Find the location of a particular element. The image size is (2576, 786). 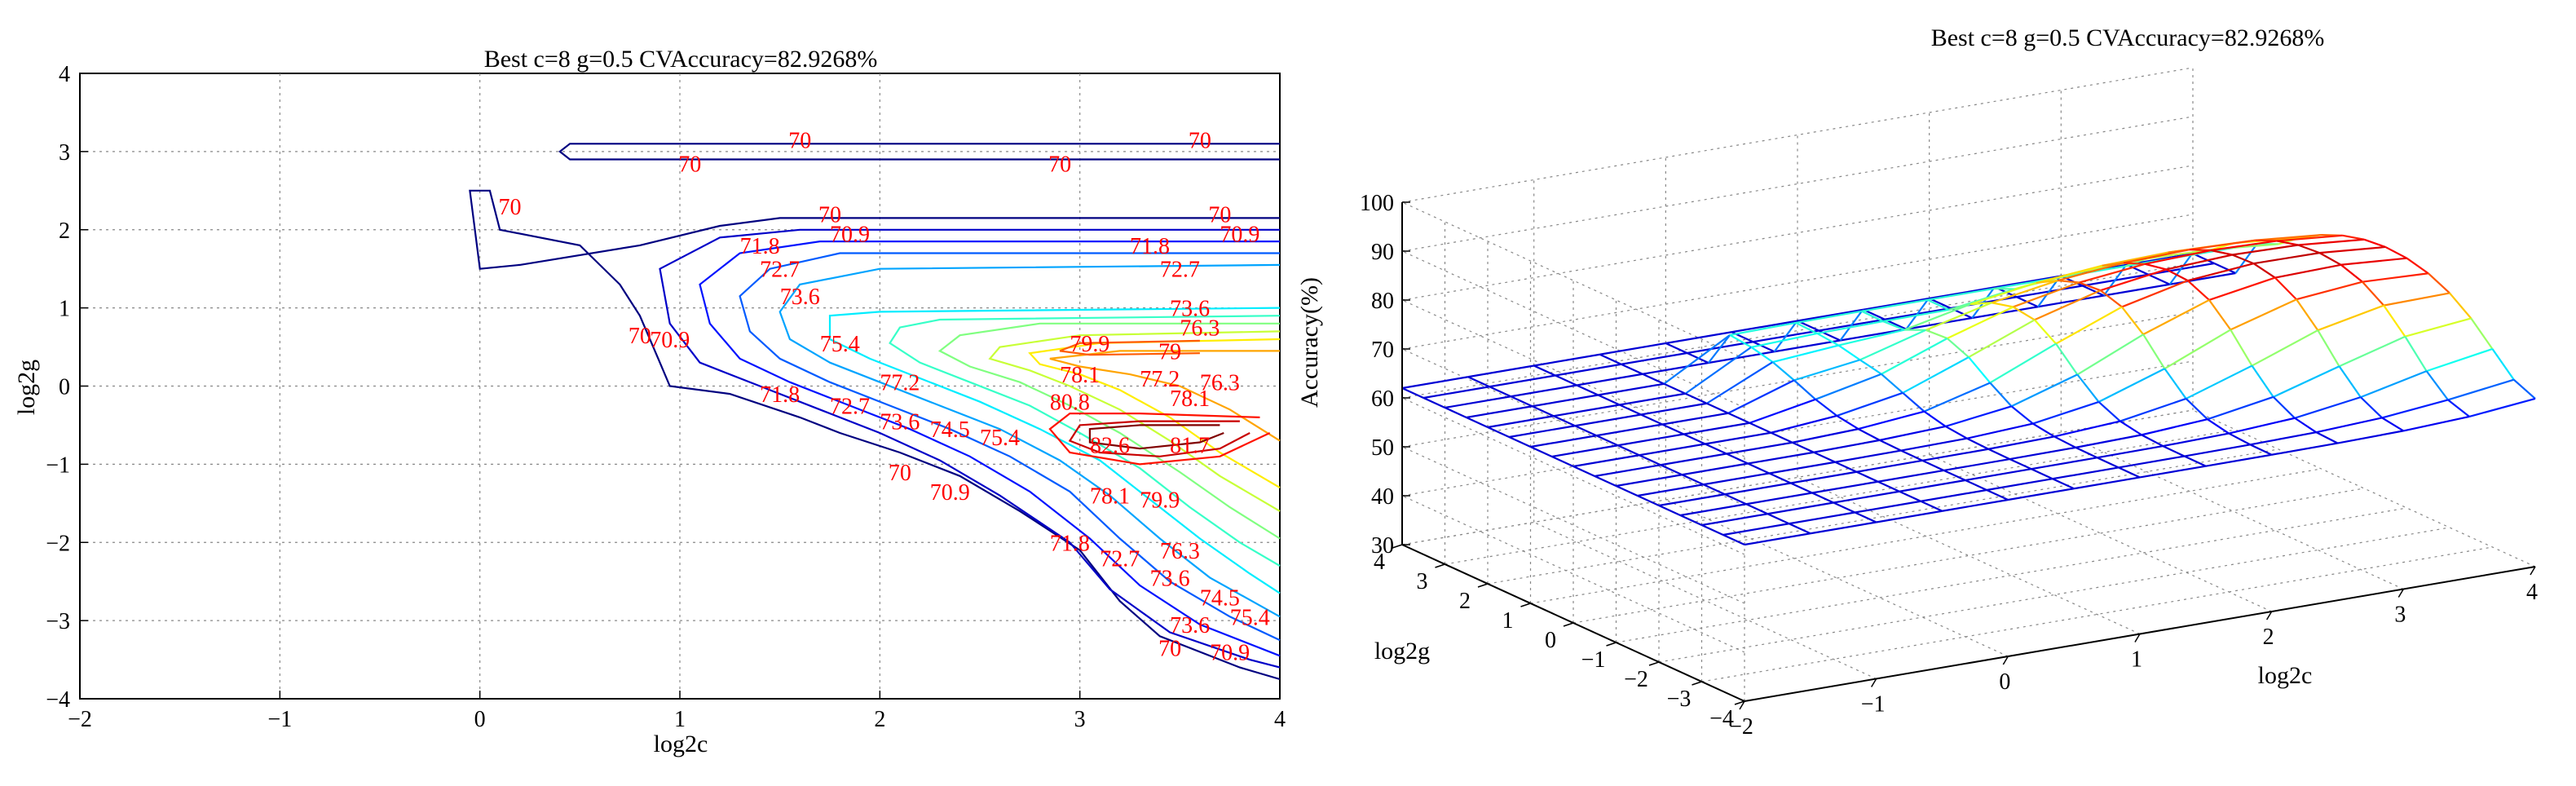

contour-label: 74.5 is located at coordinates (950, 430).